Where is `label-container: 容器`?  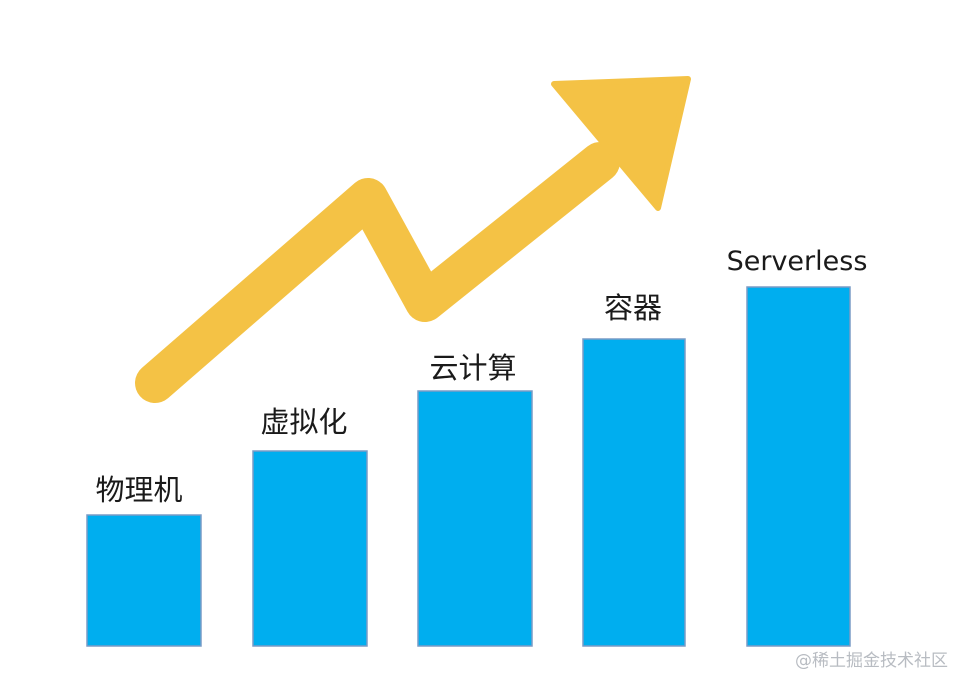
label-container: 容器 is located at coordinates (633, 308).